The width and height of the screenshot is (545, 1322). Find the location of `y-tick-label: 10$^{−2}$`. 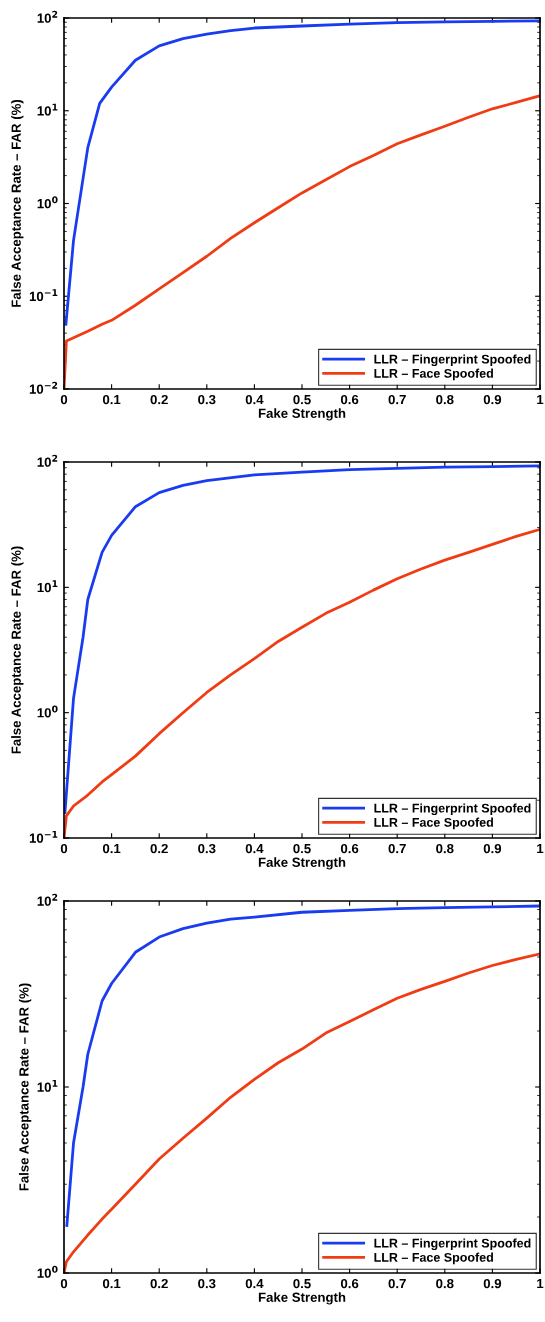

y-tick-label: 10$^{−2}$ is located at coordinates (43, 387).